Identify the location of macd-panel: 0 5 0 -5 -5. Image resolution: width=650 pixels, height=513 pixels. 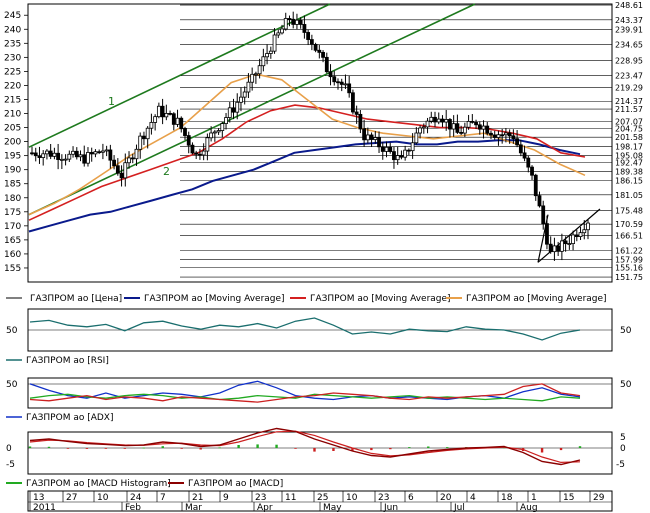
(316, 451).